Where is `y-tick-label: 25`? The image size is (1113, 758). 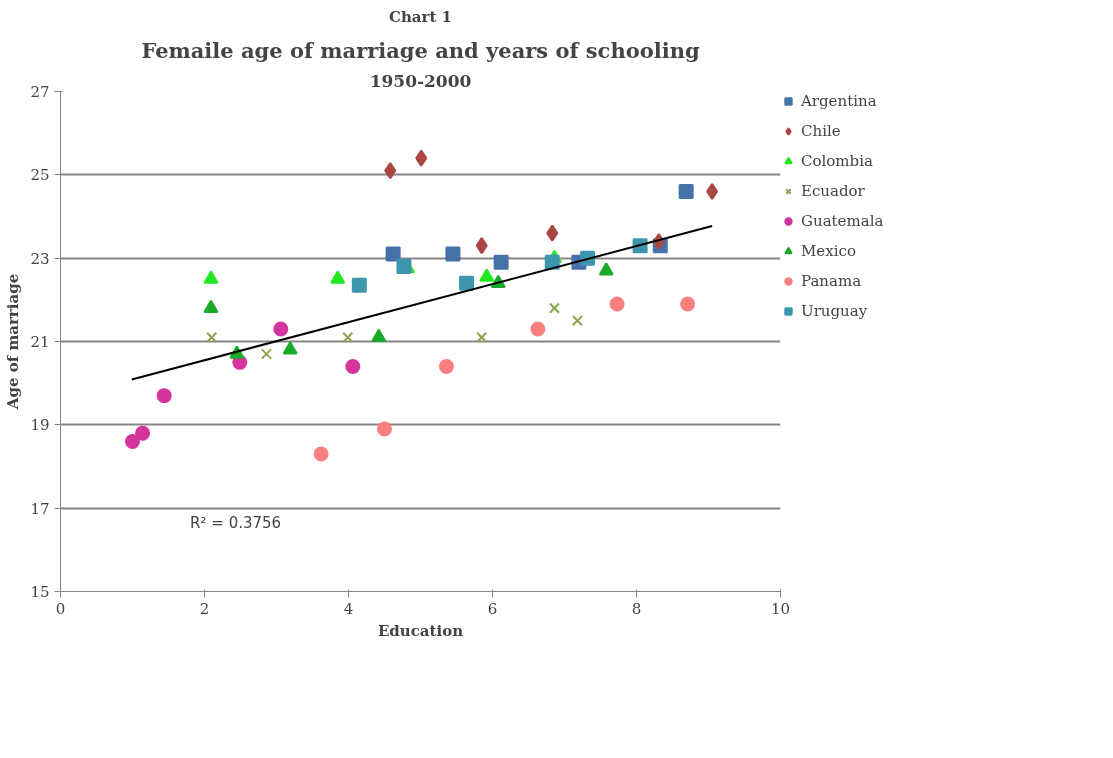
y-tick-label: 25 is located at coordinates (40, 175).